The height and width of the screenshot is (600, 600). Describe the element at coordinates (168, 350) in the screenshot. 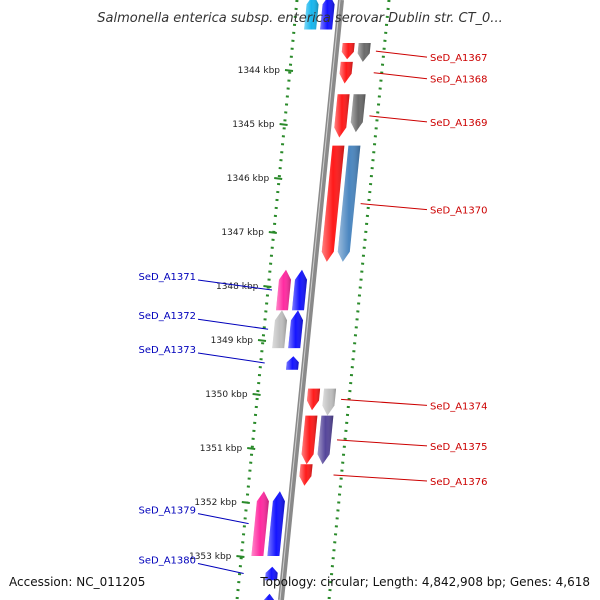

I see `gene-label-SeD_A1373: SeD_A1373` at that location.